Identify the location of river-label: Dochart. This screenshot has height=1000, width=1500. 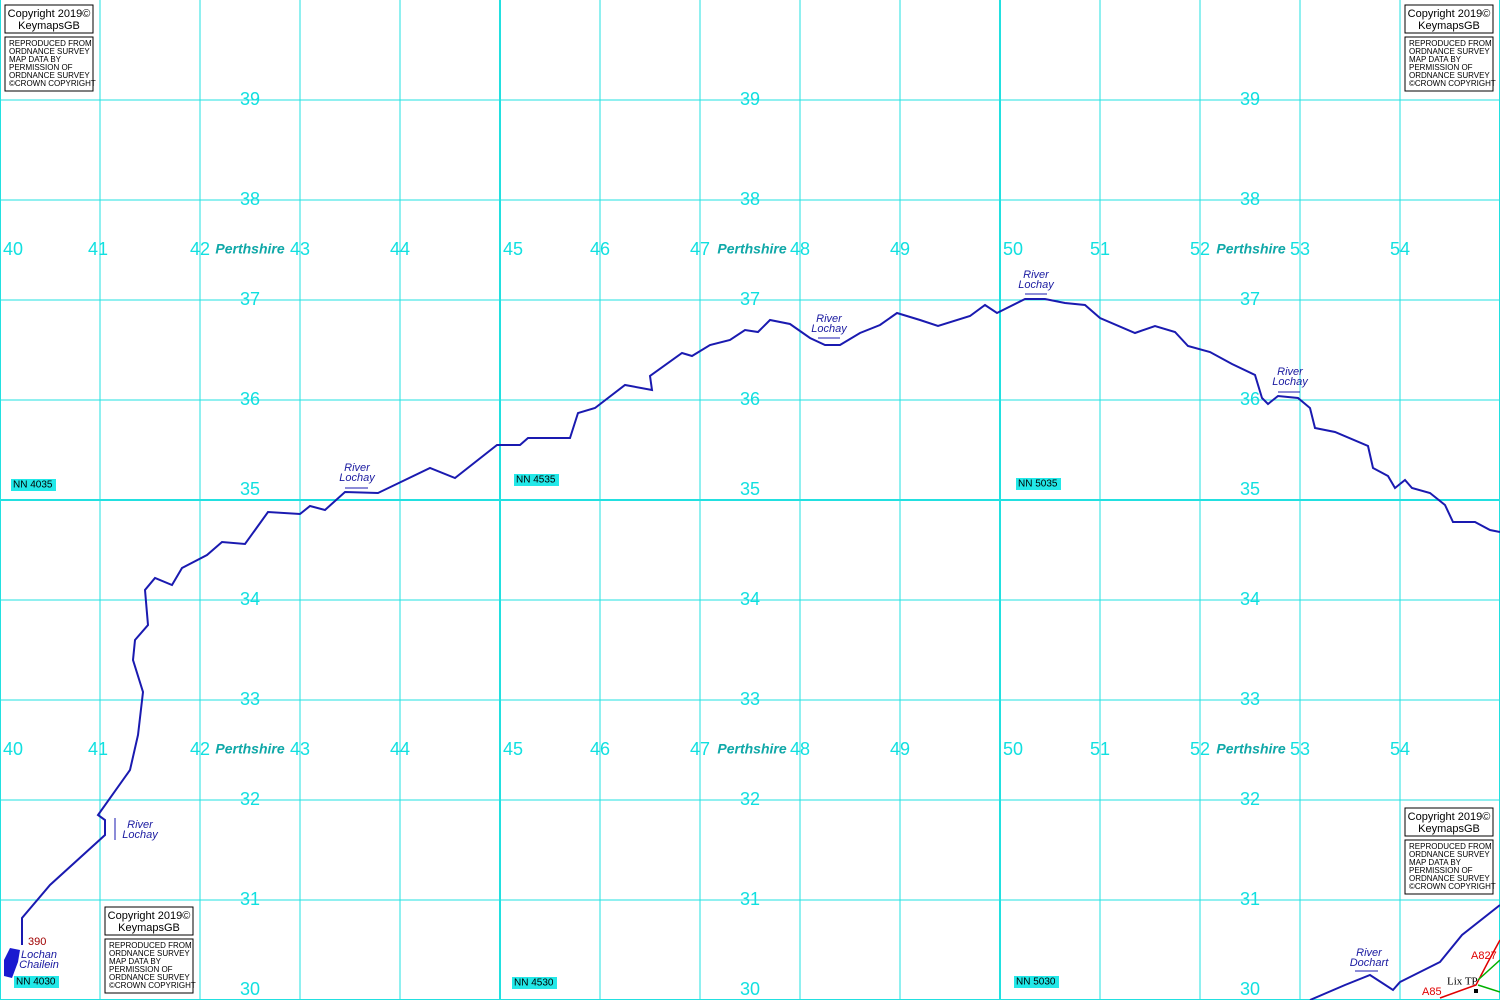
(1369, 963).